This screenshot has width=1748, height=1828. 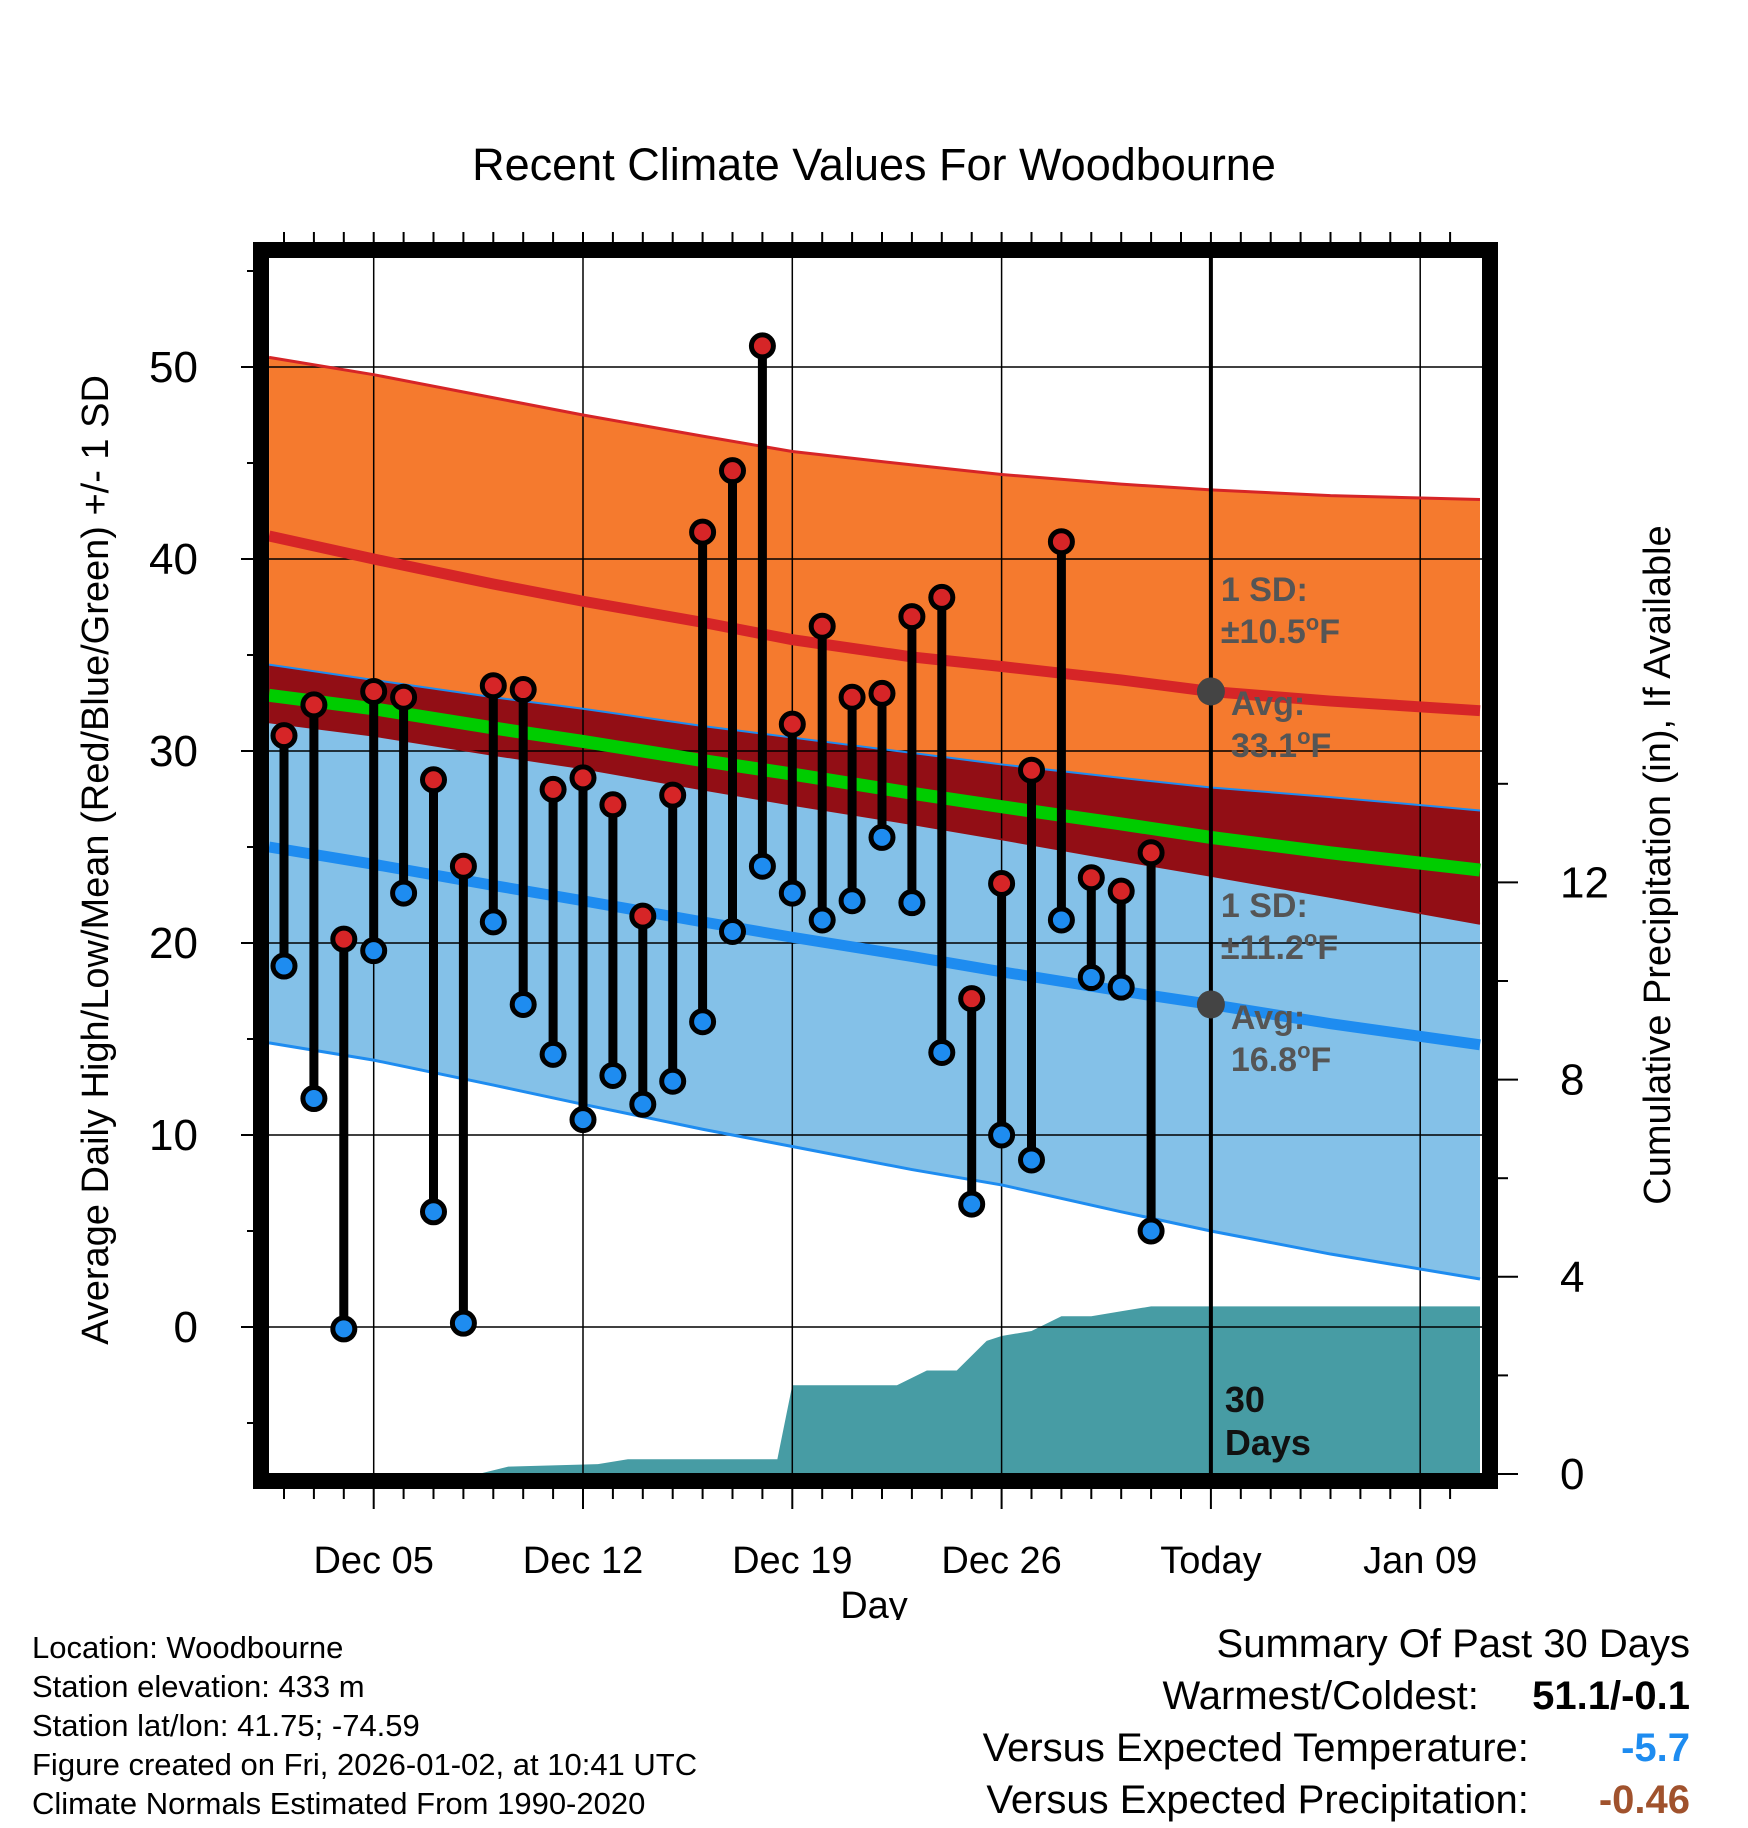 I want to click on y-tick-label: 50, so click(x=173, y=367).